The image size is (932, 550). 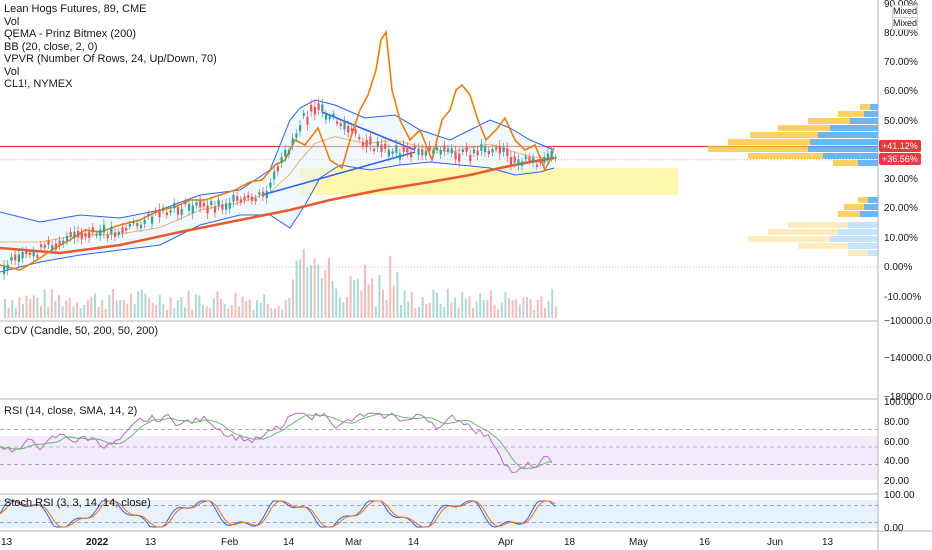 I want to click on time-axis-label: Apr, so click(x=506, y=542).